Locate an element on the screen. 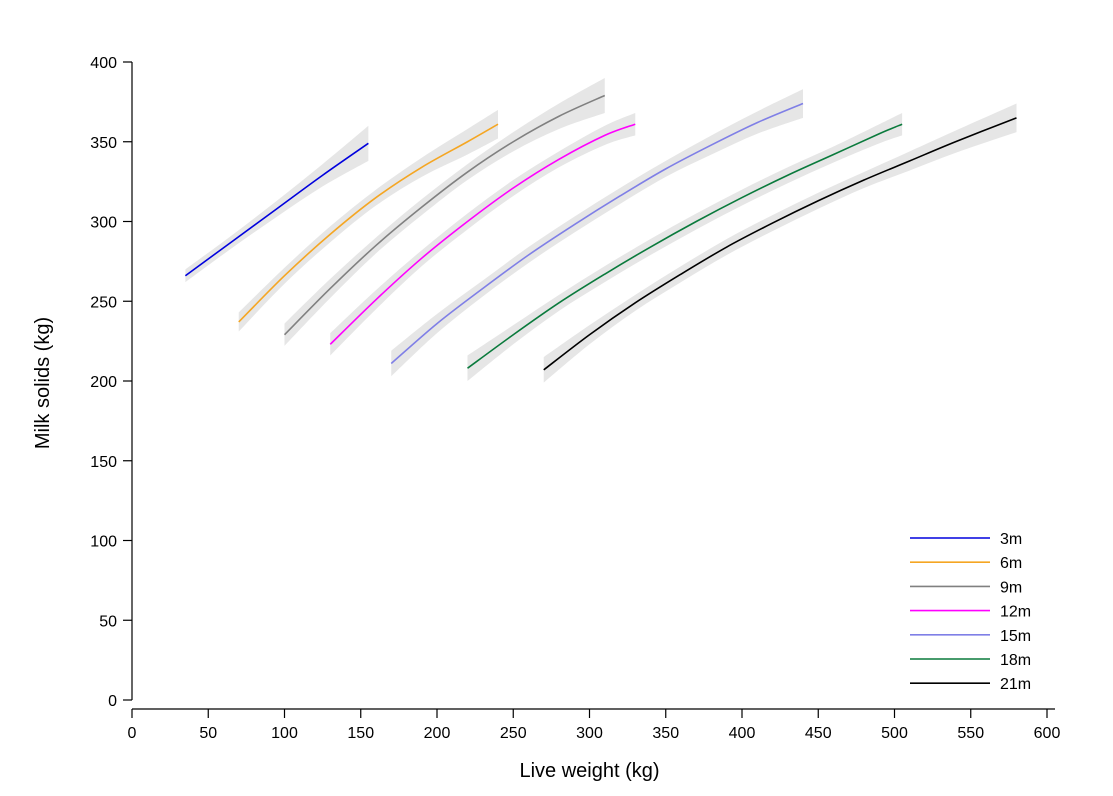 This screenshot has height=796, width=1113. series-line-18m is located at coordinates (685, 246).